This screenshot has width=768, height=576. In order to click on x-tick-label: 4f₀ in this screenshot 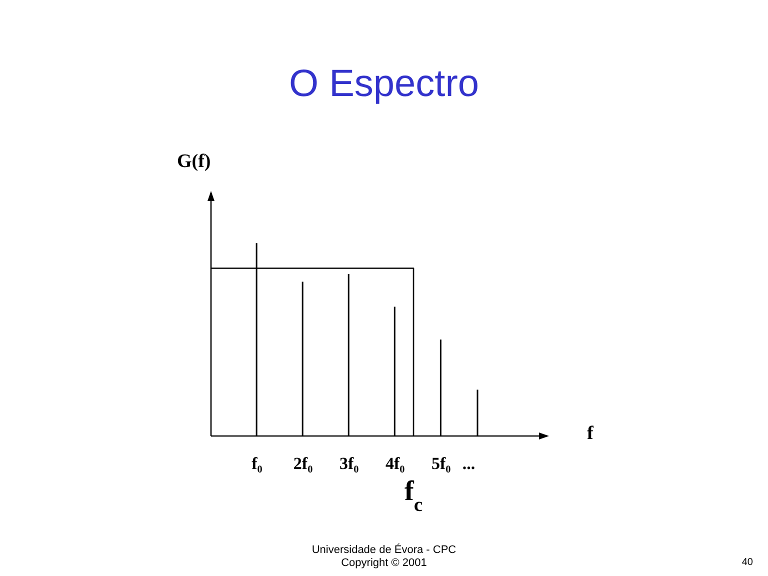, I will do `click(395, 463)`.